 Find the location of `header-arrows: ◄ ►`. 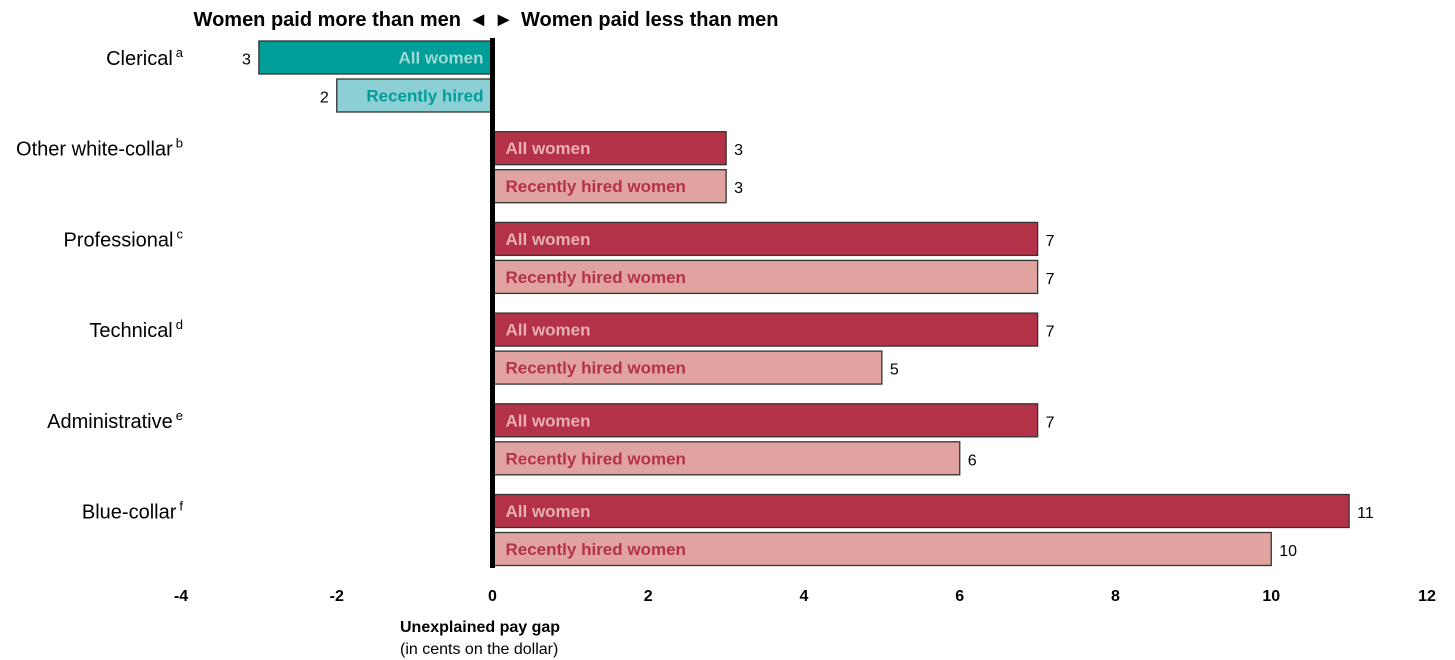

header-arrows: ◄ ► is located at coordinates (490, 20).